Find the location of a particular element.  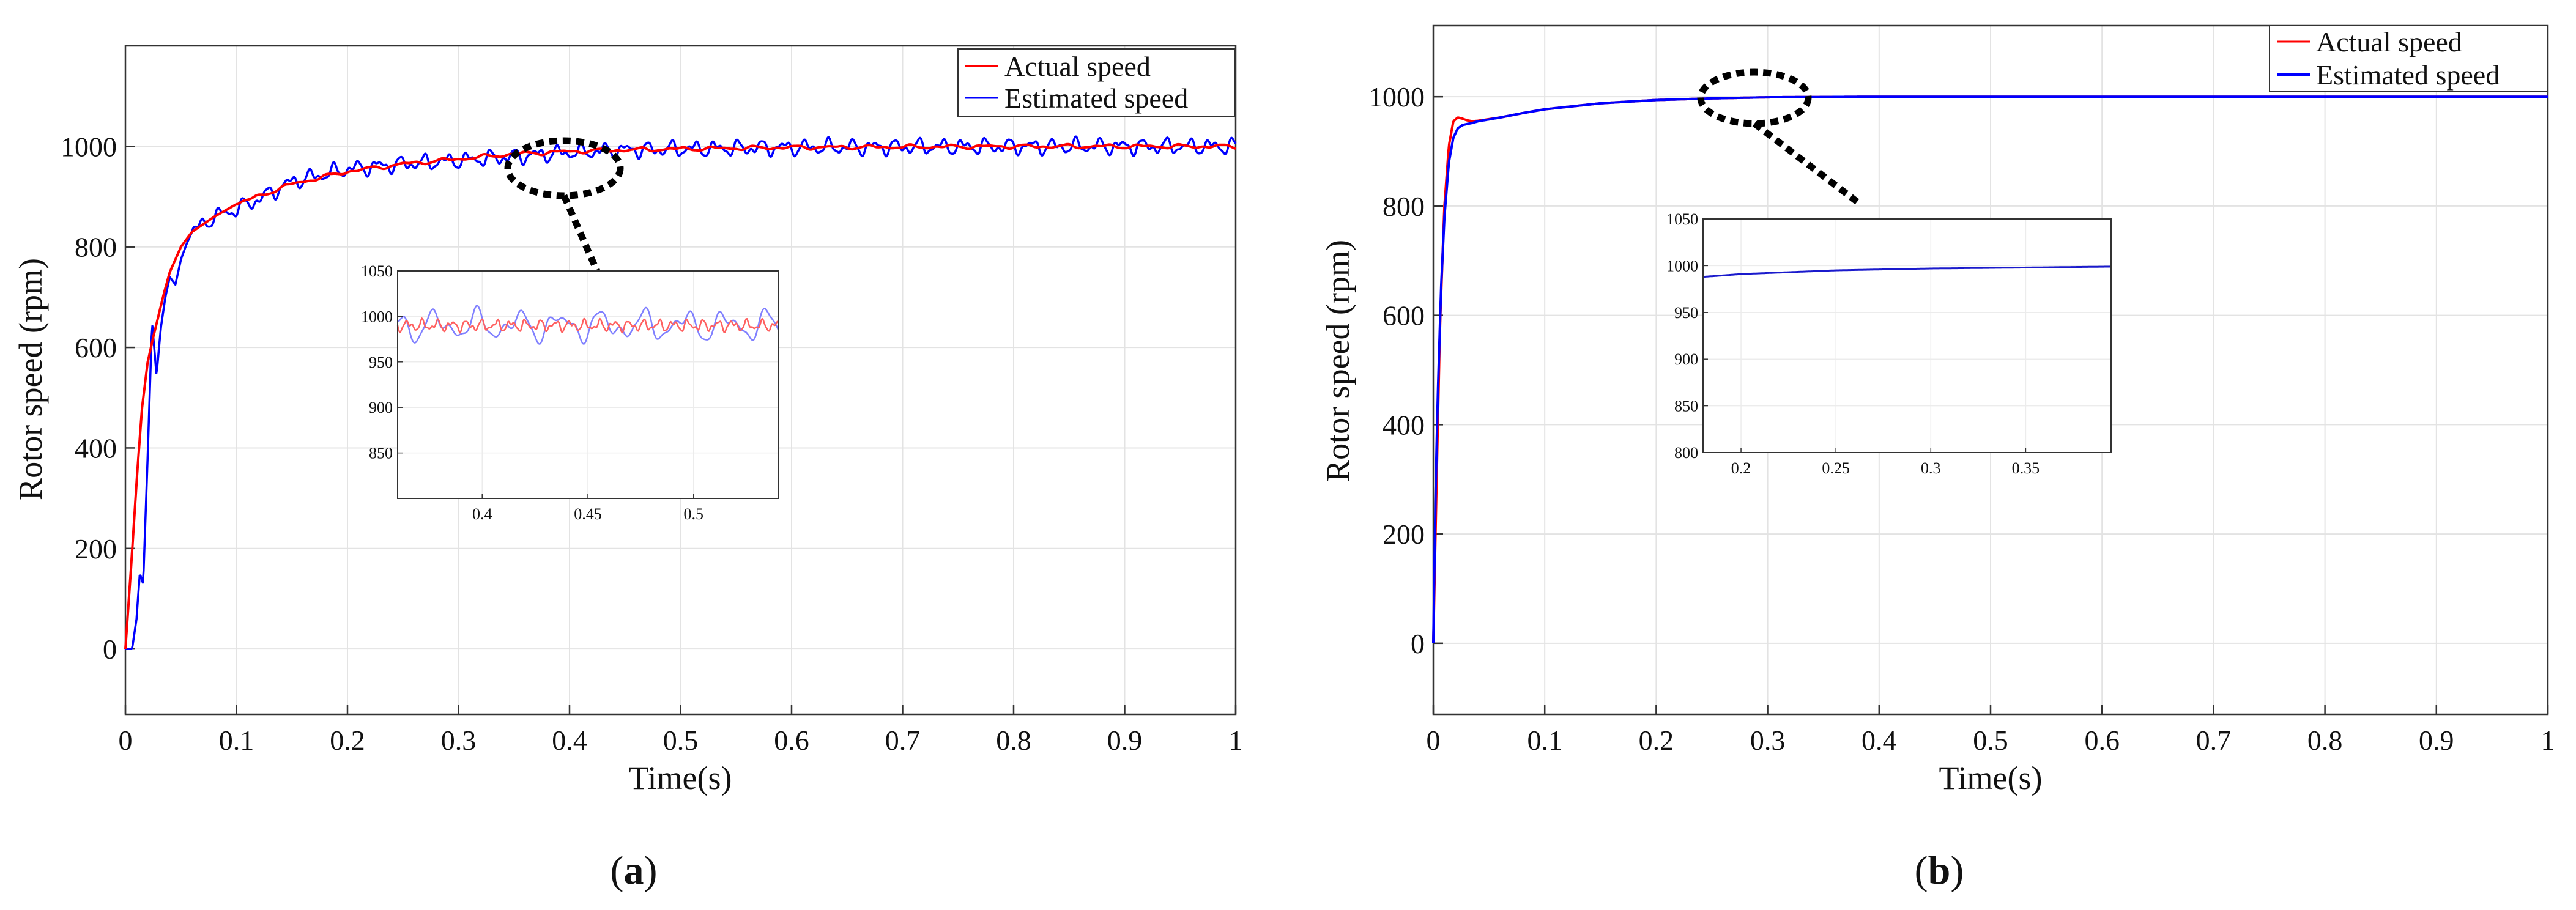

legend-b: Actual speed Estimated speed is located at coordinates (2408, 58).